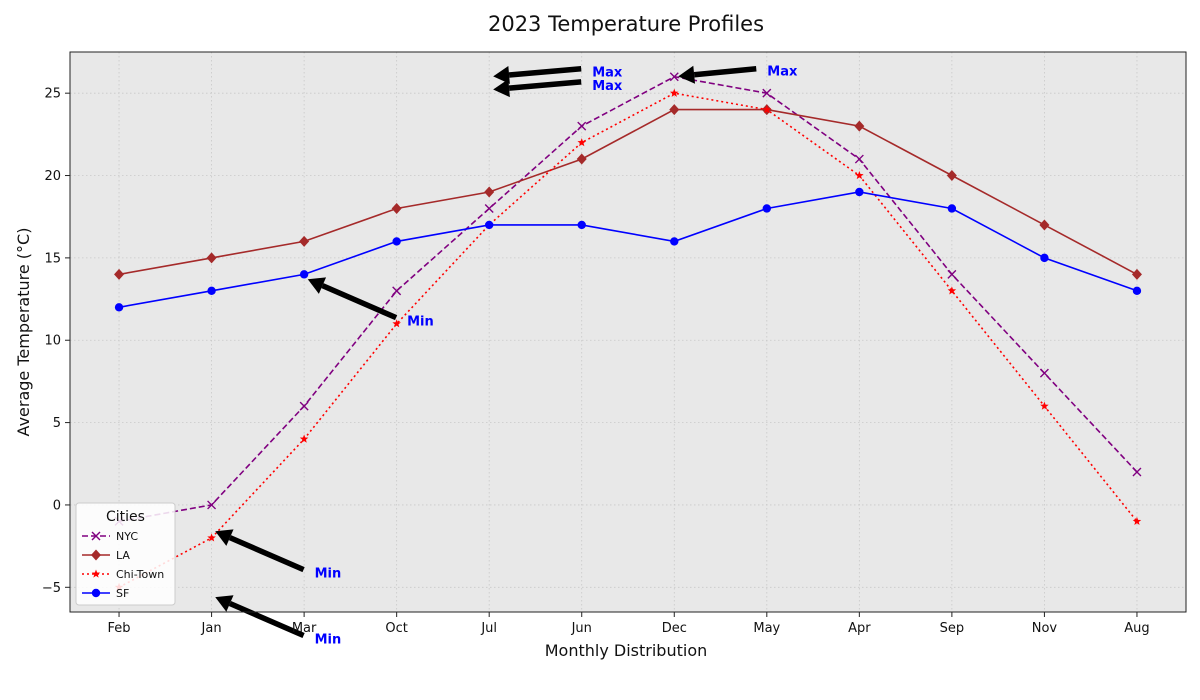  Describe the element at coordinates (125, 517) in the screenshot. I see `legend-title: Cities` at that location.